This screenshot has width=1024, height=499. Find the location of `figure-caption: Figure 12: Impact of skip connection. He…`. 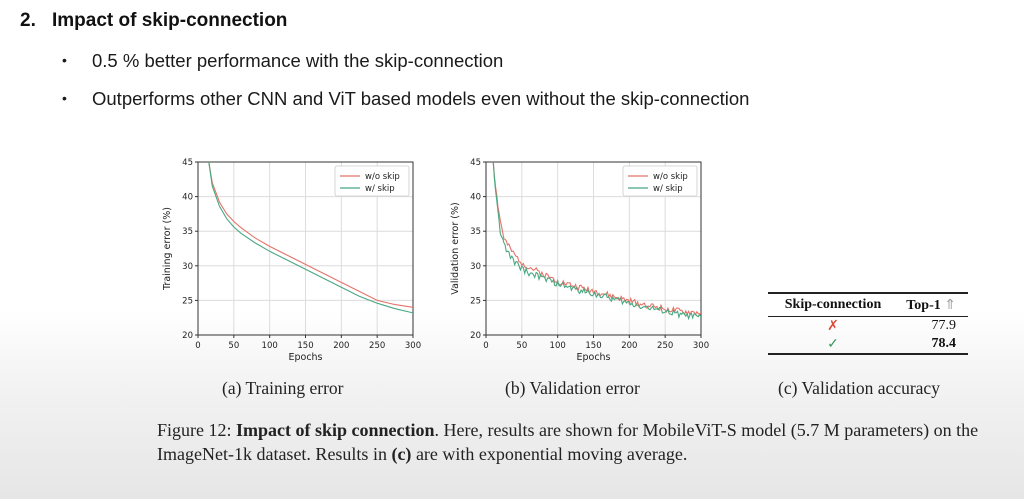

figure-caption: Figure 12: Impact of skip connection. He… is located at coordinates (587, 442).